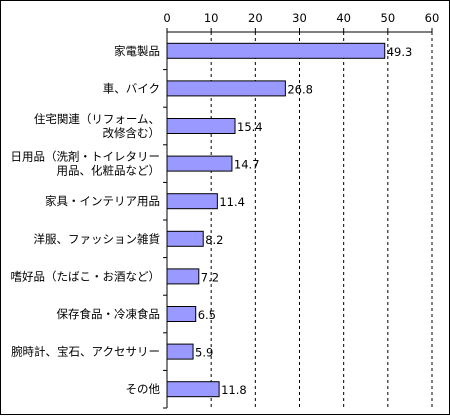 The width and height of the screenshot is (450, 416). I want to click on category-label: 家具・インテリア用品, so click(102, 201).